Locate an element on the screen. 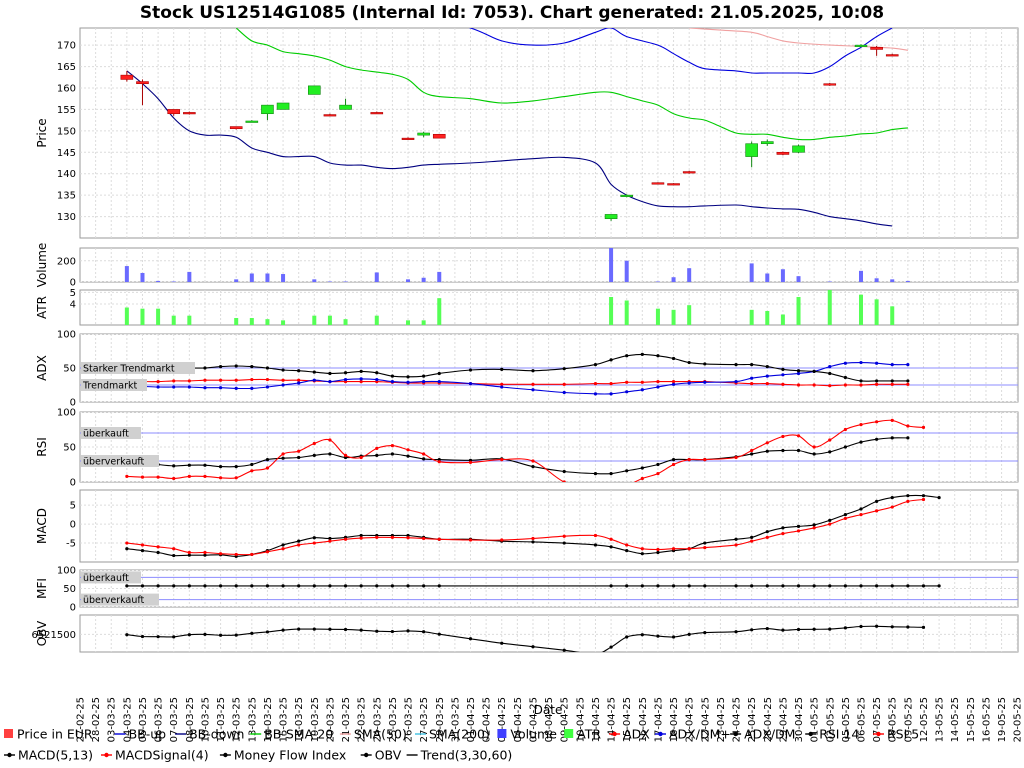  legend-label: ADX is located at coordinates (636, 734).